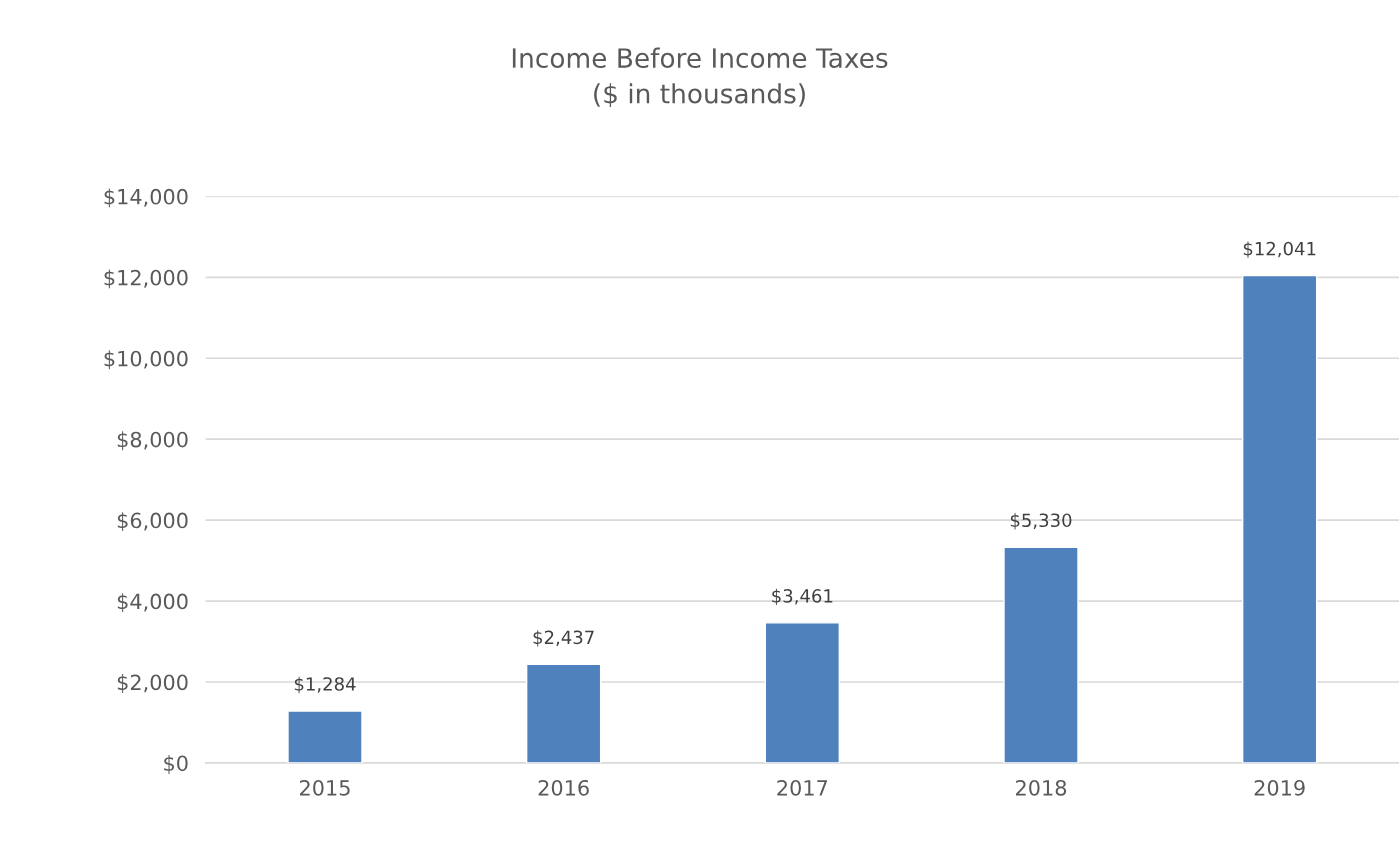  Describe the element at coordinates (1041, 521) in the screenshot. I see `data-label: $5,330` at that location.